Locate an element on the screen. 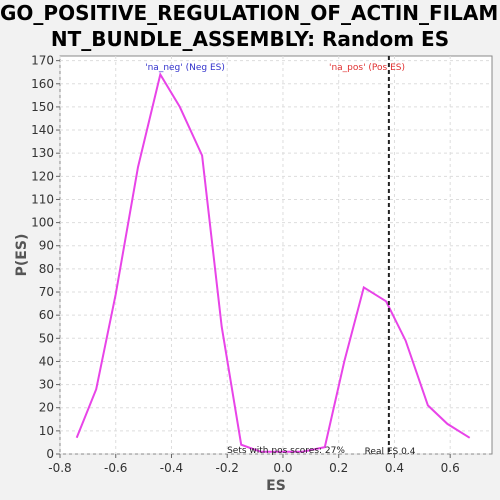 This screenshot has height=500, width=500. sets-pos-scores-label: Sets with pos scores: 27% is located at coordinates (286, 451).